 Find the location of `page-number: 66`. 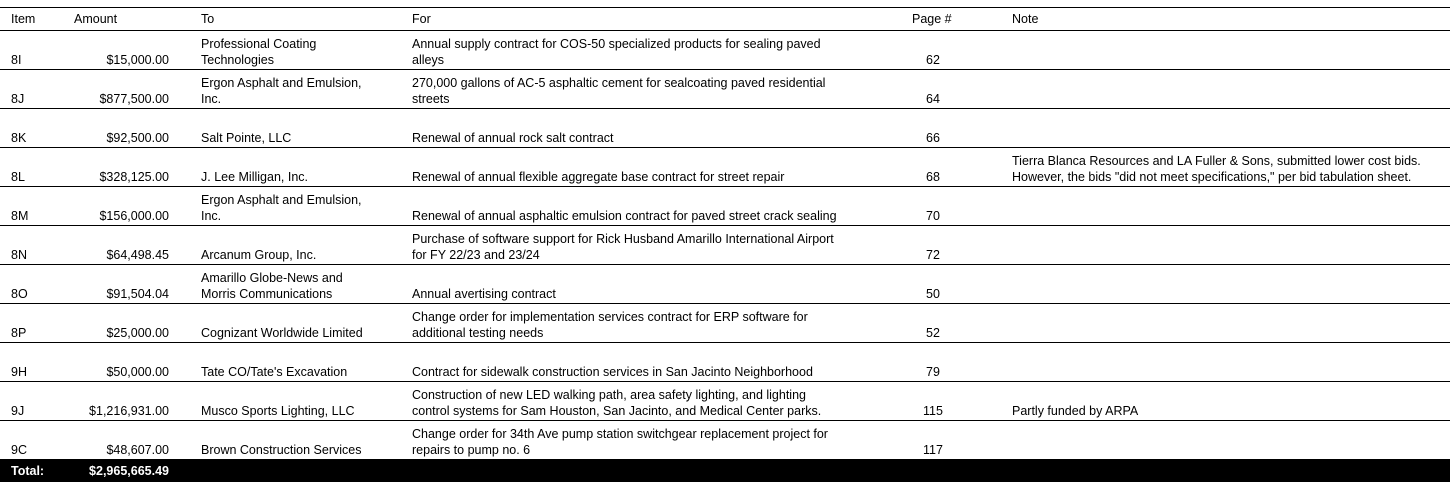

page-number: 66 is located at coordinates (933, 138).